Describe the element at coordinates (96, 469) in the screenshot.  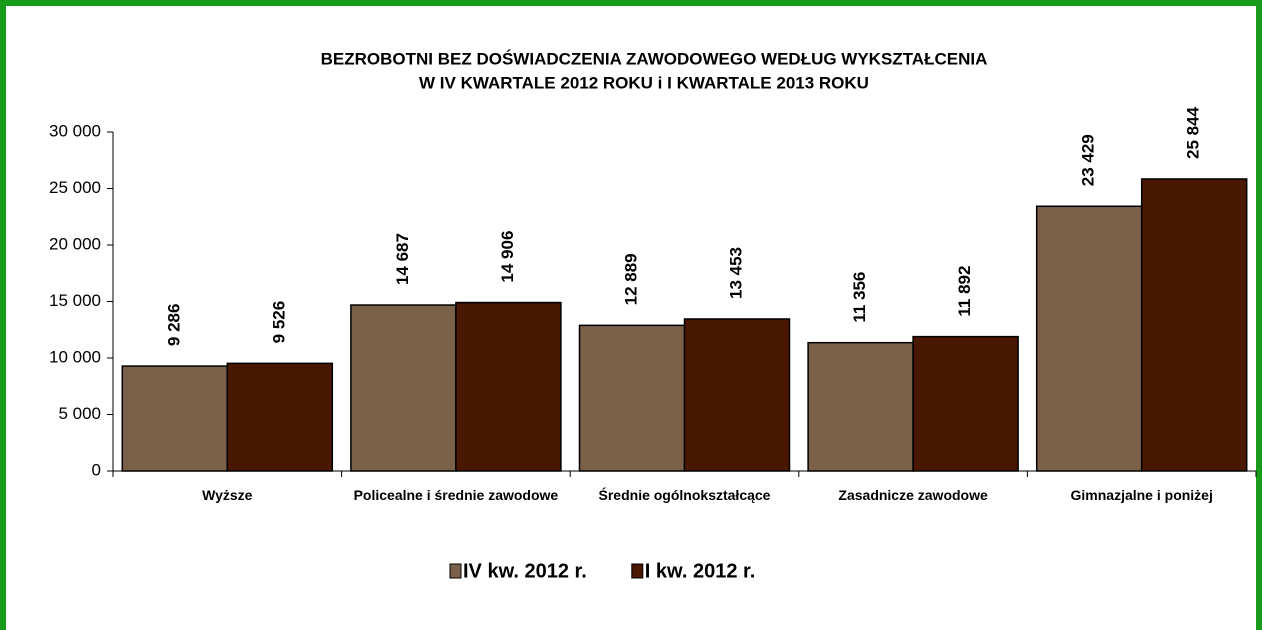
I see `y-tick-label: 0` at that location.